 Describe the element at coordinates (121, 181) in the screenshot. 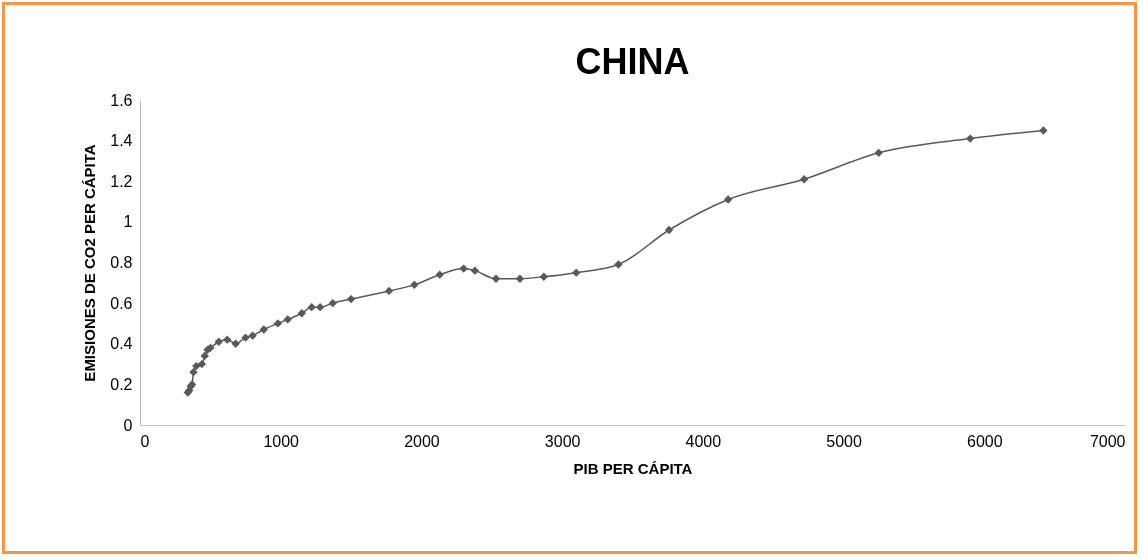

I see `y-tick-label: 1.2` at that location.